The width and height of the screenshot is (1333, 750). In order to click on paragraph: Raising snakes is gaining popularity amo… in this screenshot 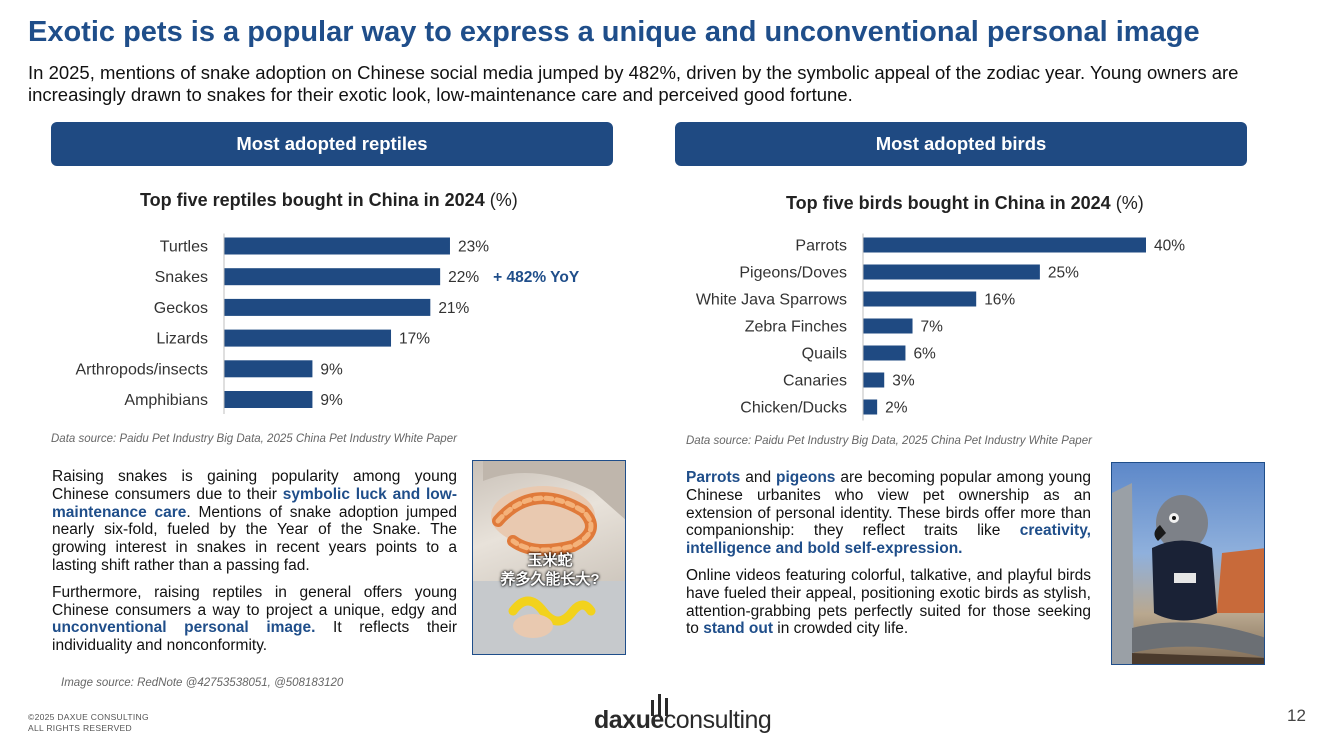, I will do `click(254, 521)`.